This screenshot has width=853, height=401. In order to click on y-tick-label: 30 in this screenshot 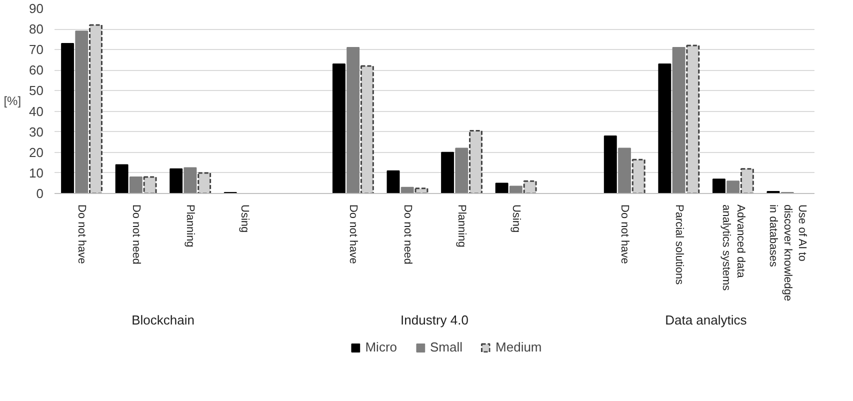, I will do `click(36, 132)`.